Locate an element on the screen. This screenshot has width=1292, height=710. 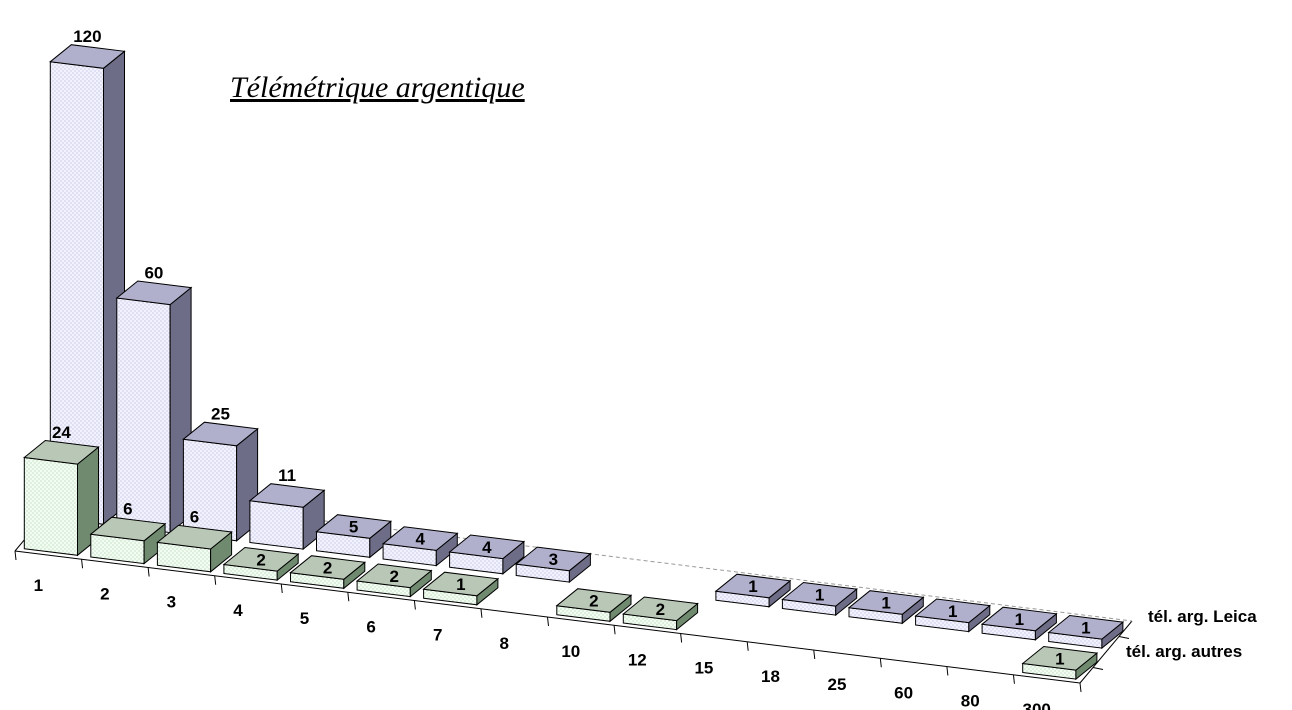
series-label-leica: tél. arg. Leica is located at coordinates (1202, 616).